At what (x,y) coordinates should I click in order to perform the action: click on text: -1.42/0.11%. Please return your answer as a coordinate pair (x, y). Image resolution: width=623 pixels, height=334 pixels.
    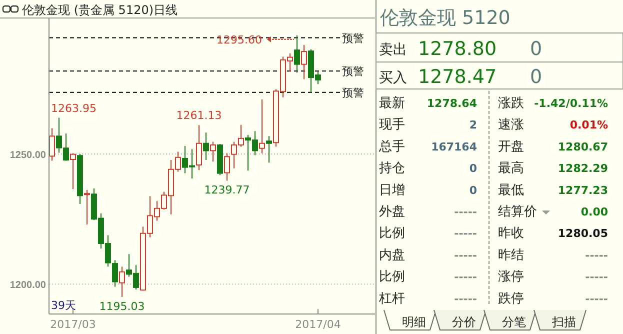
    Looking at the image, I should click on (571, 103).